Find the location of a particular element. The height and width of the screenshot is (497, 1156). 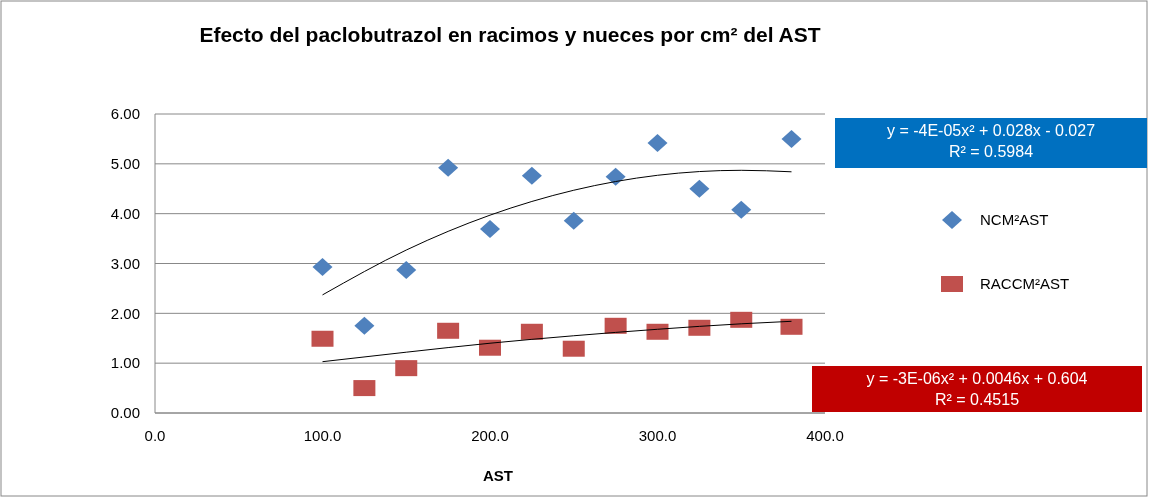

x-tick-label: 200.0 is located at coordinates (490, 435).